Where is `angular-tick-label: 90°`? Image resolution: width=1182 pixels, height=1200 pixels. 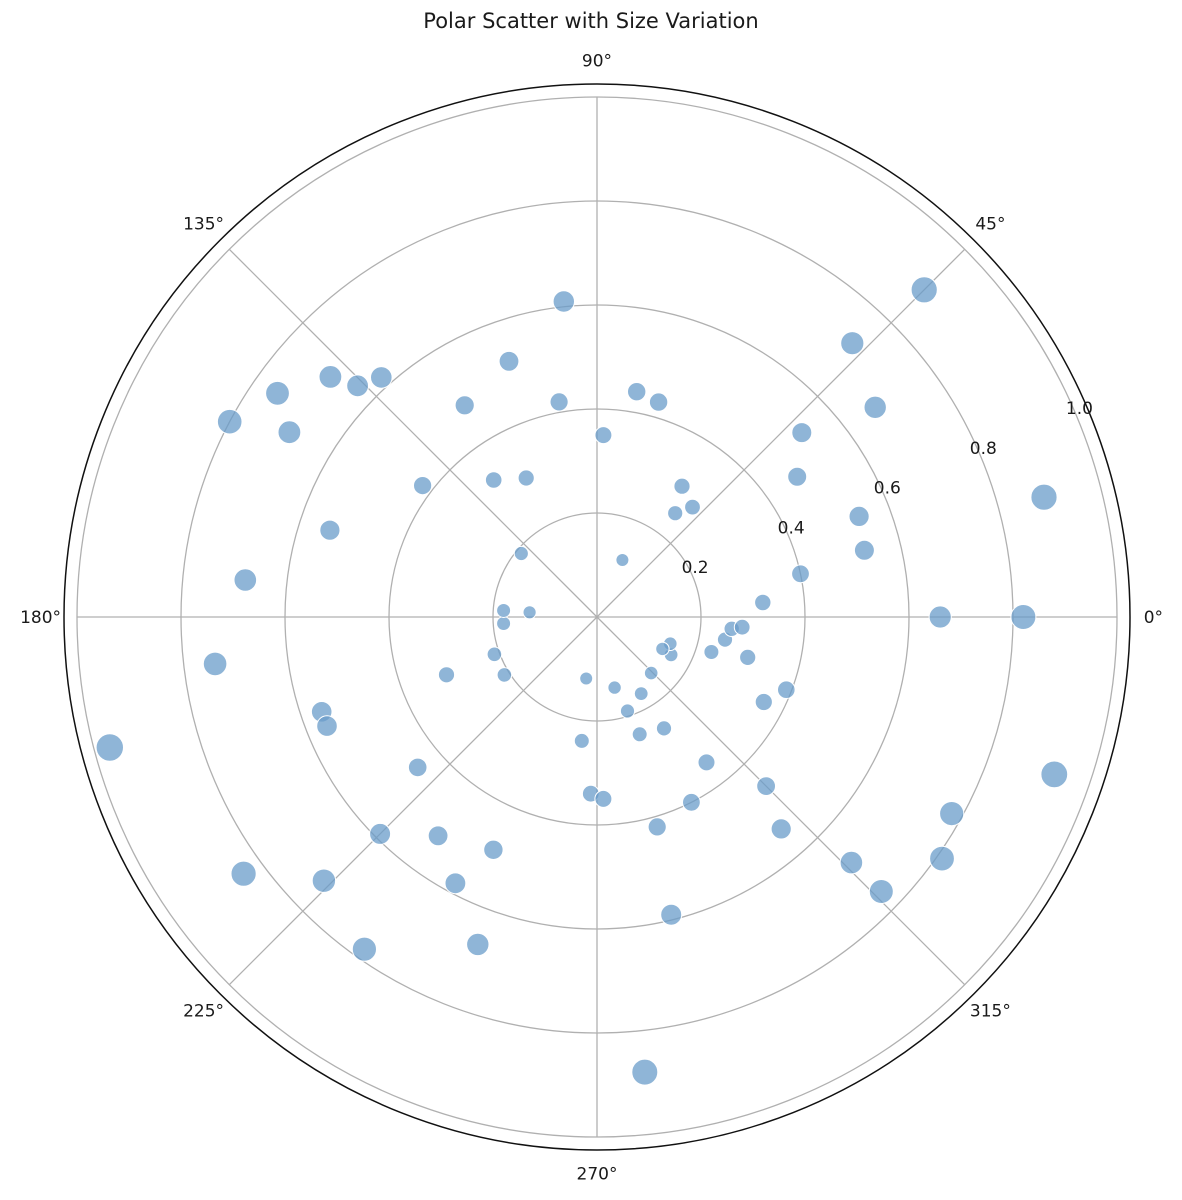 angular-tick-label: 90° is located at coordinates (597, 62).